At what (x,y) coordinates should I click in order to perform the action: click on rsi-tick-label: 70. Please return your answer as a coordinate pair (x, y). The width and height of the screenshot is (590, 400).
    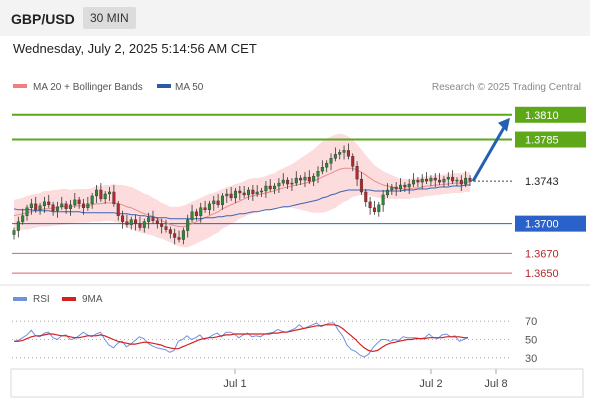
    Looking at the image, I should click on (531, 322).